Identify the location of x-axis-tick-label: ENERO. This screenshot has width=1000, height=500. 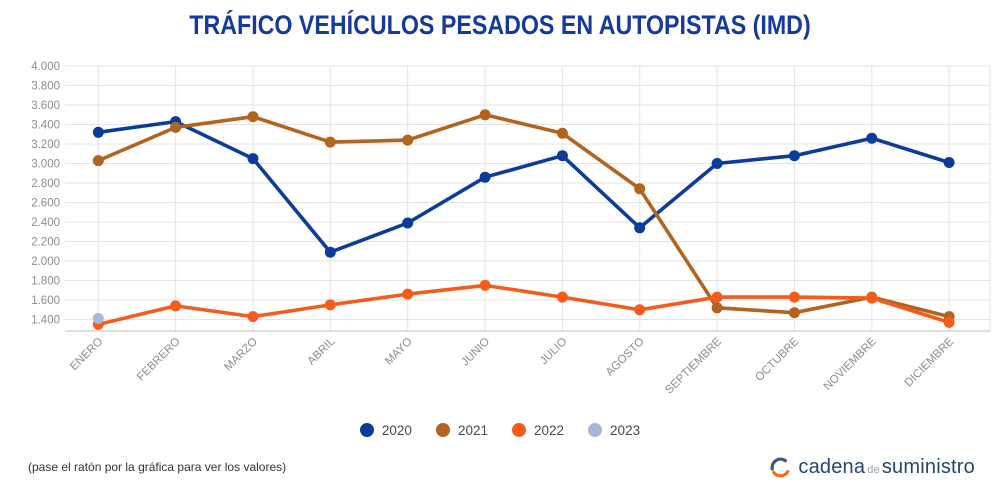
(86, 354).